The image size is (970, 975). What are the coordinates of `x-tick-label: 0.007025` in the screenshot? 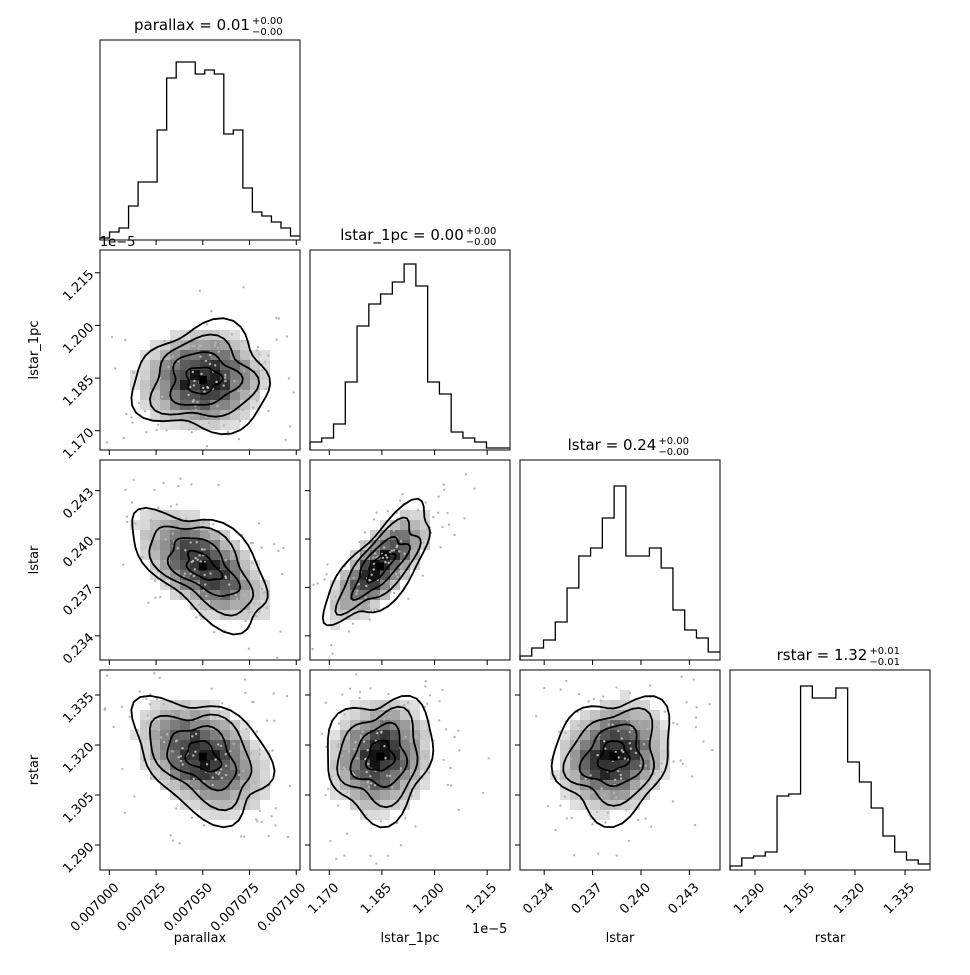 It's located at (142, 907).